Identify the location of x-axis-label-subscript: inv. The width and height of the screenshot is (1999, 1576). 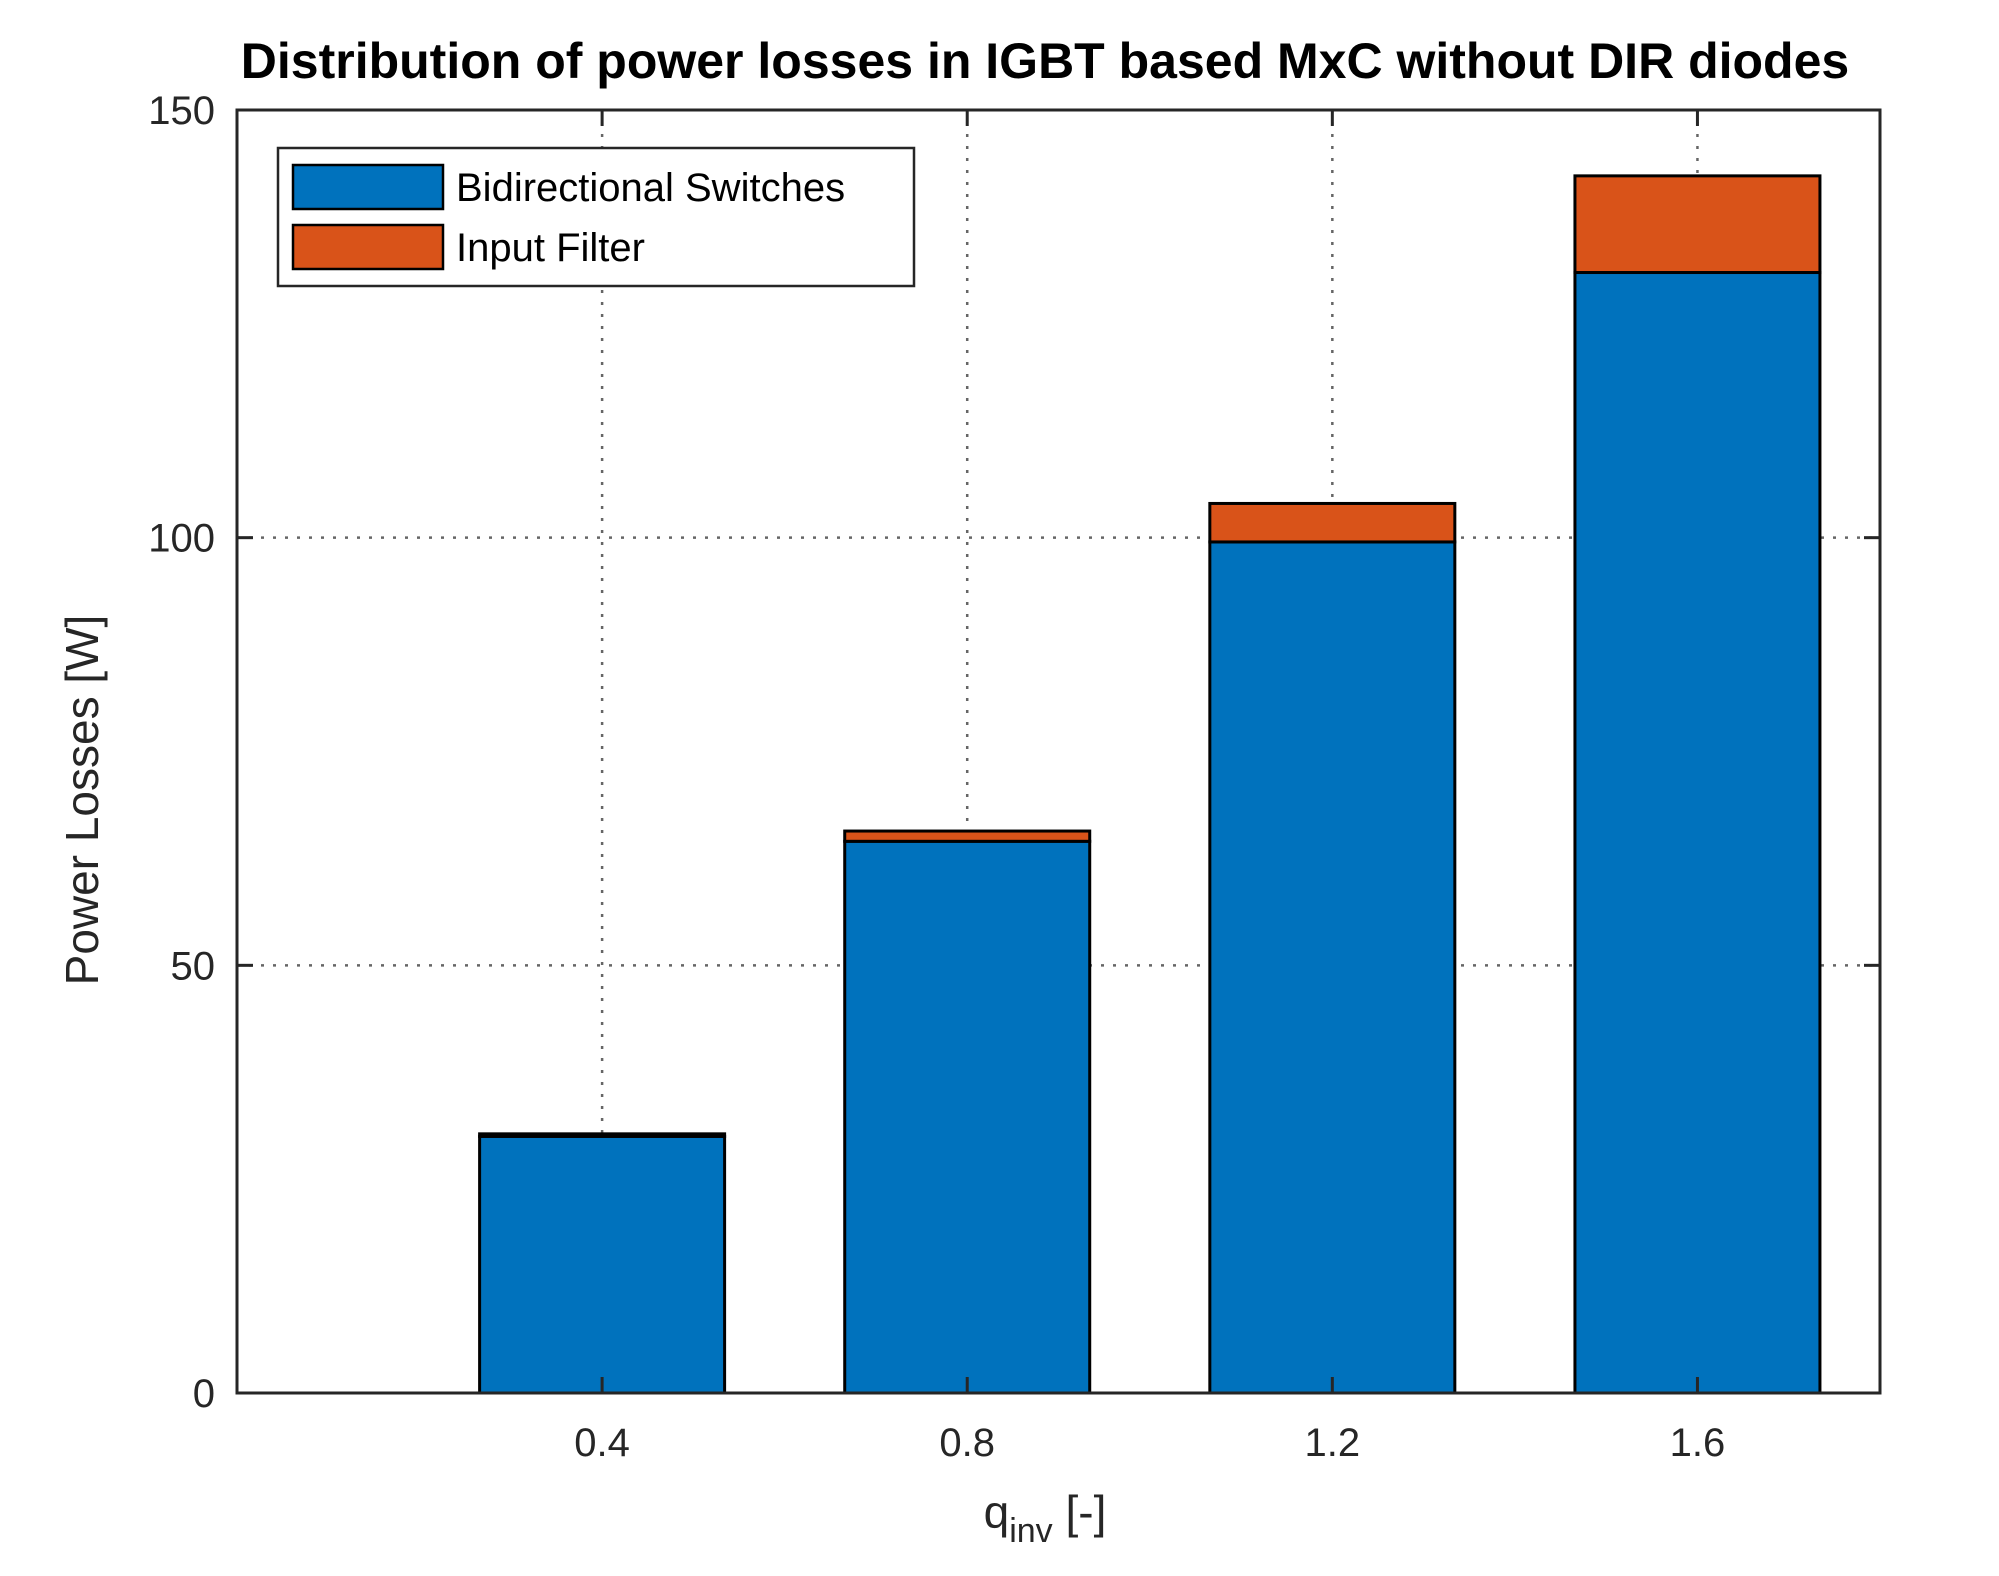
(1030, 1531).